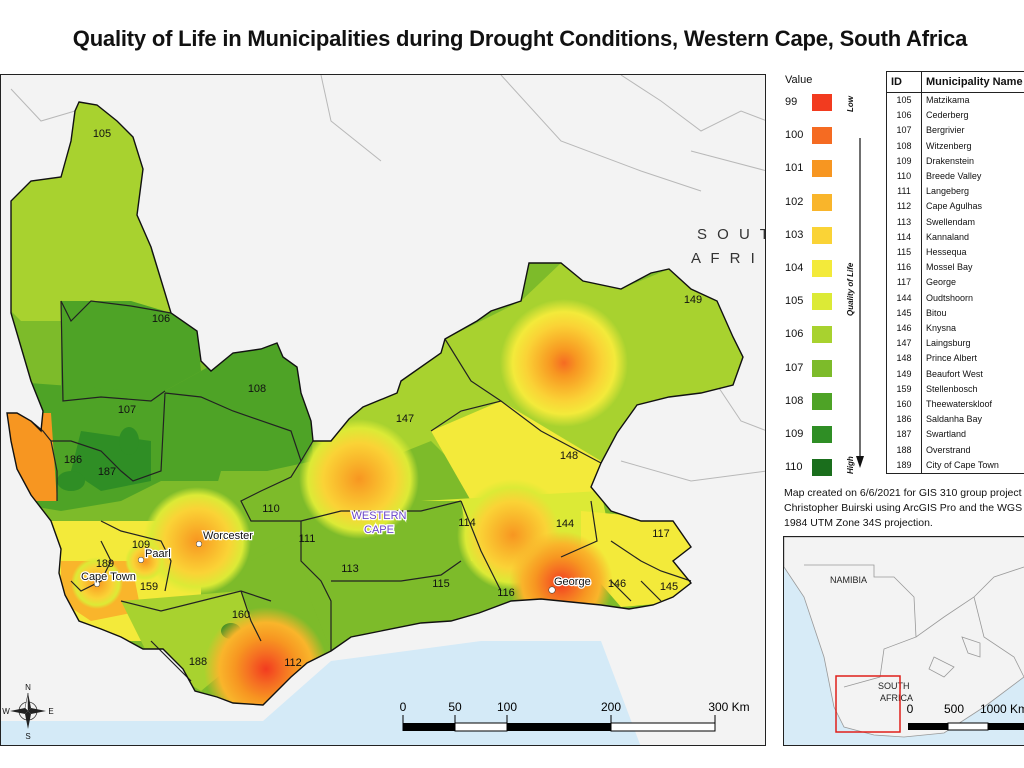  I want to click on table-cell-id: 105, so click(904, 100).